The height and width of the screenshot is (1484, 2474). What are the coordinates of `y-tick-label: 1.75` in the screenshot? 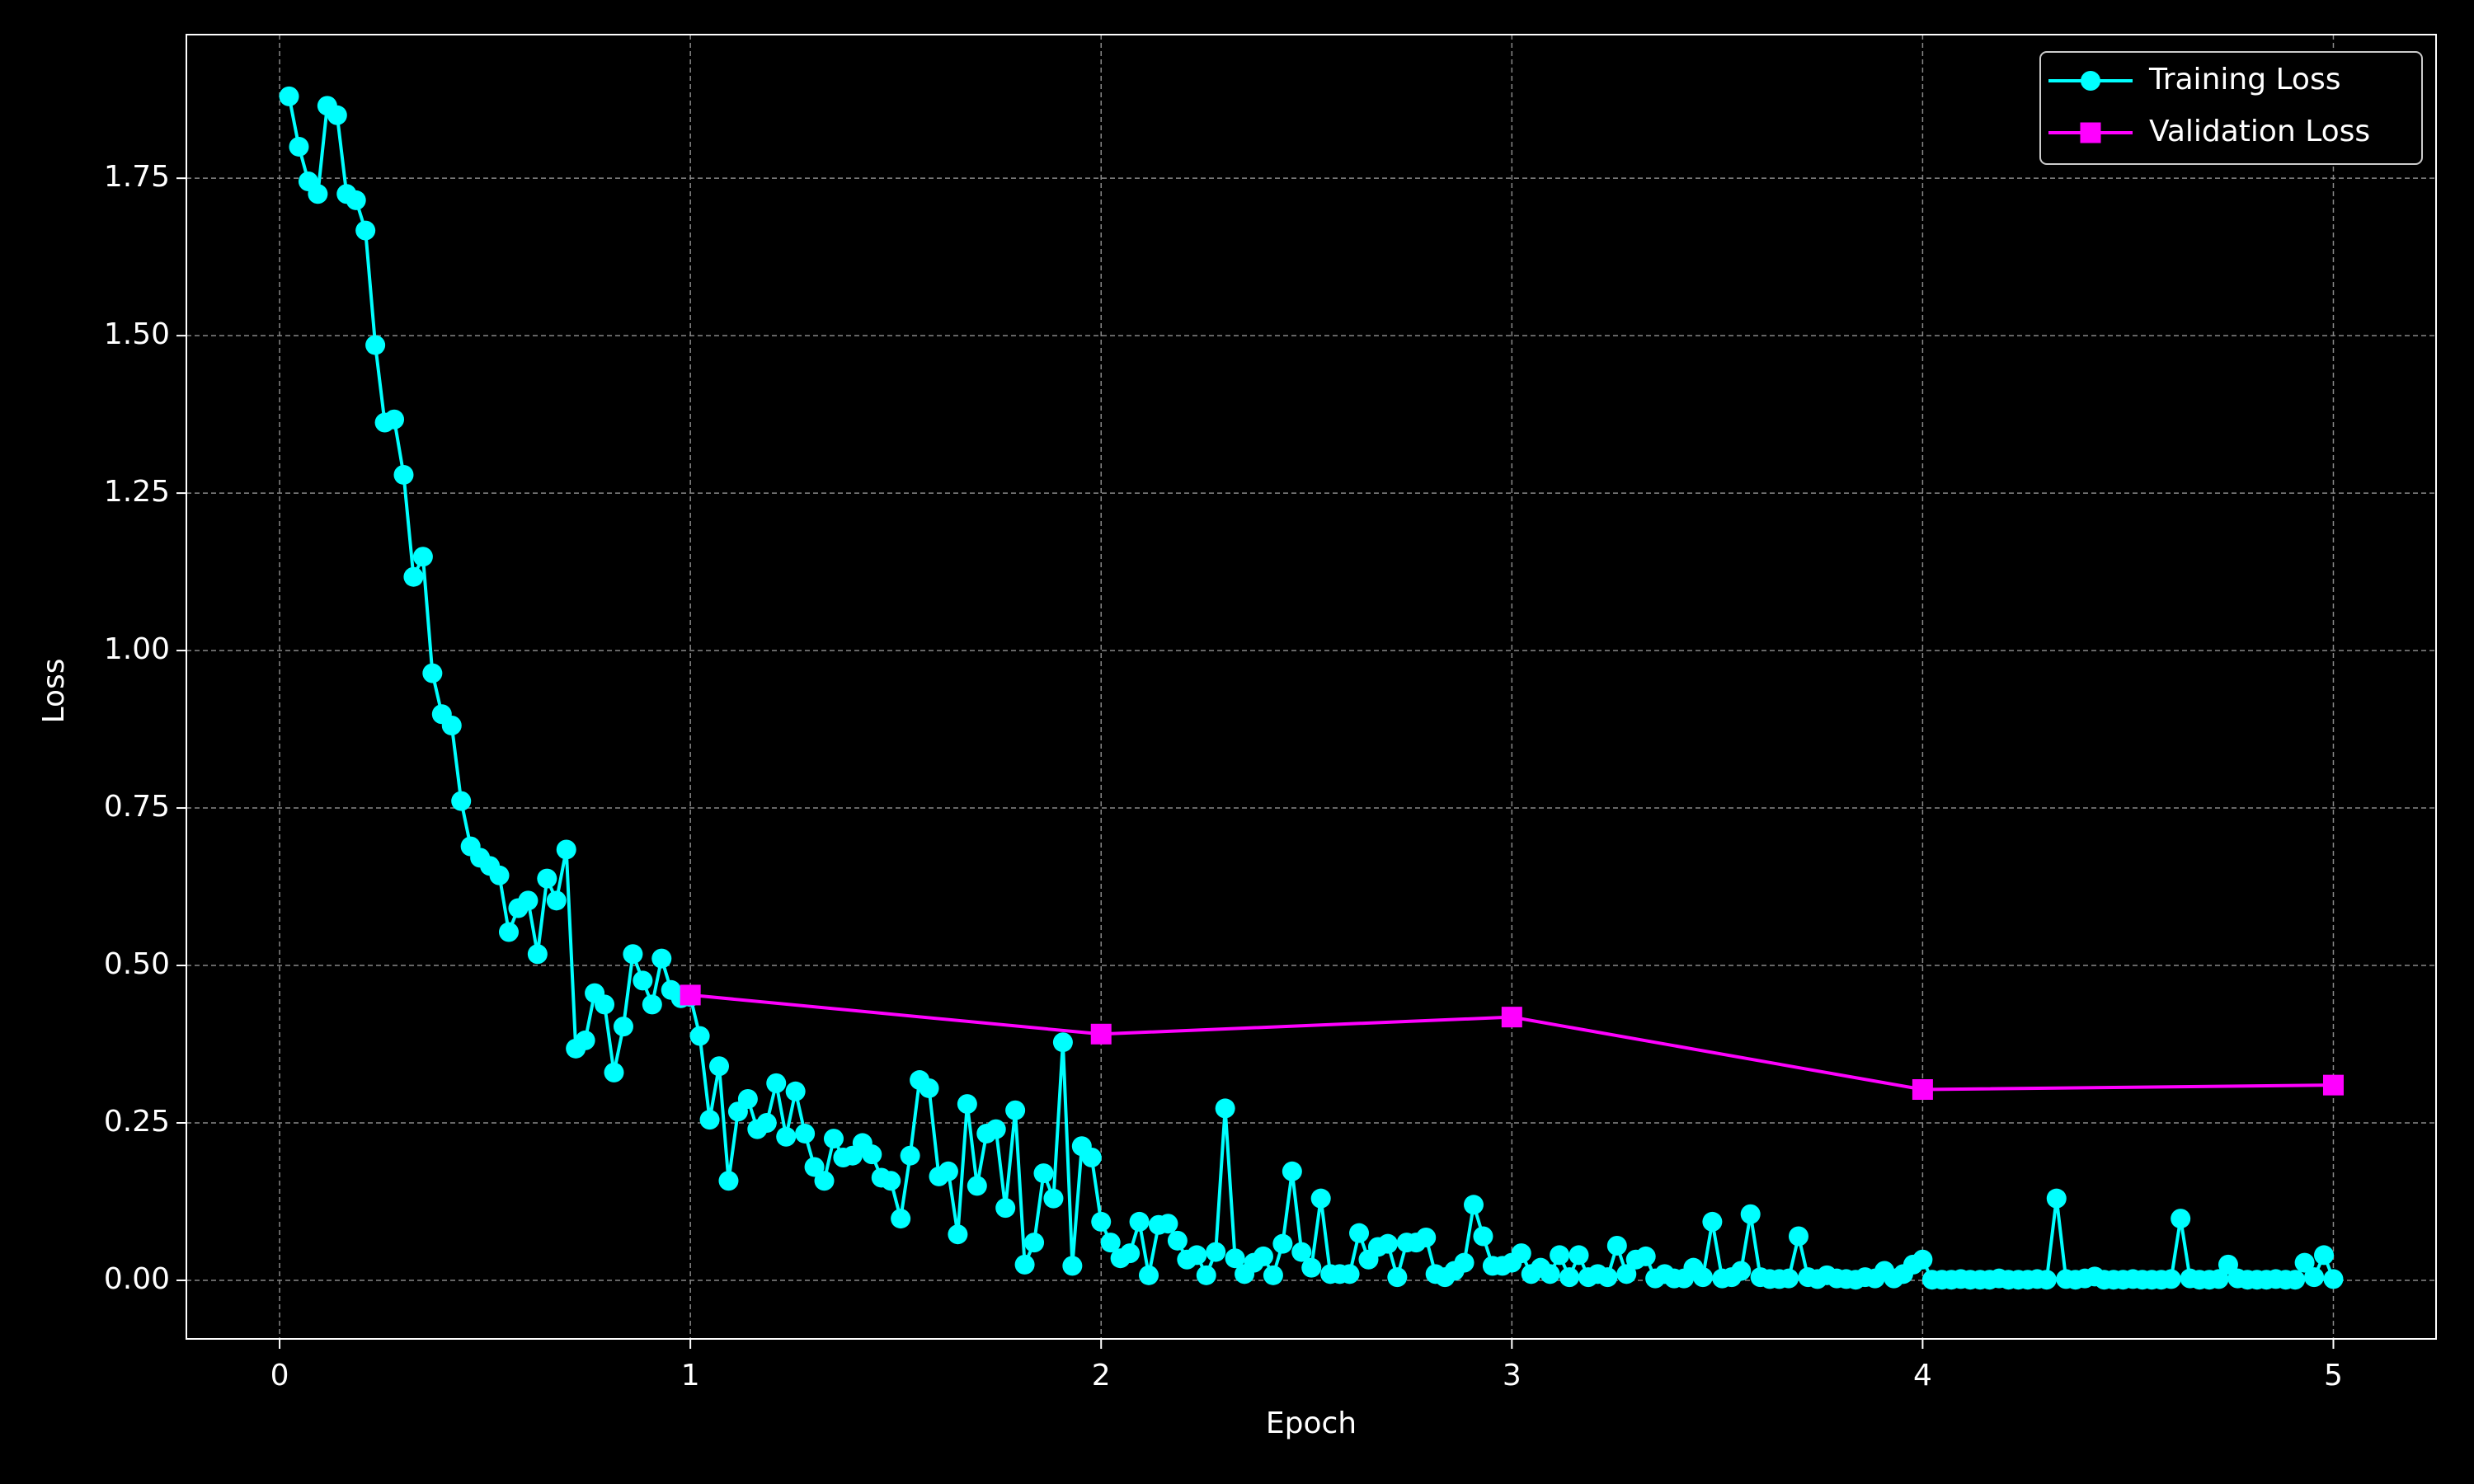 It's located at (137, 177).